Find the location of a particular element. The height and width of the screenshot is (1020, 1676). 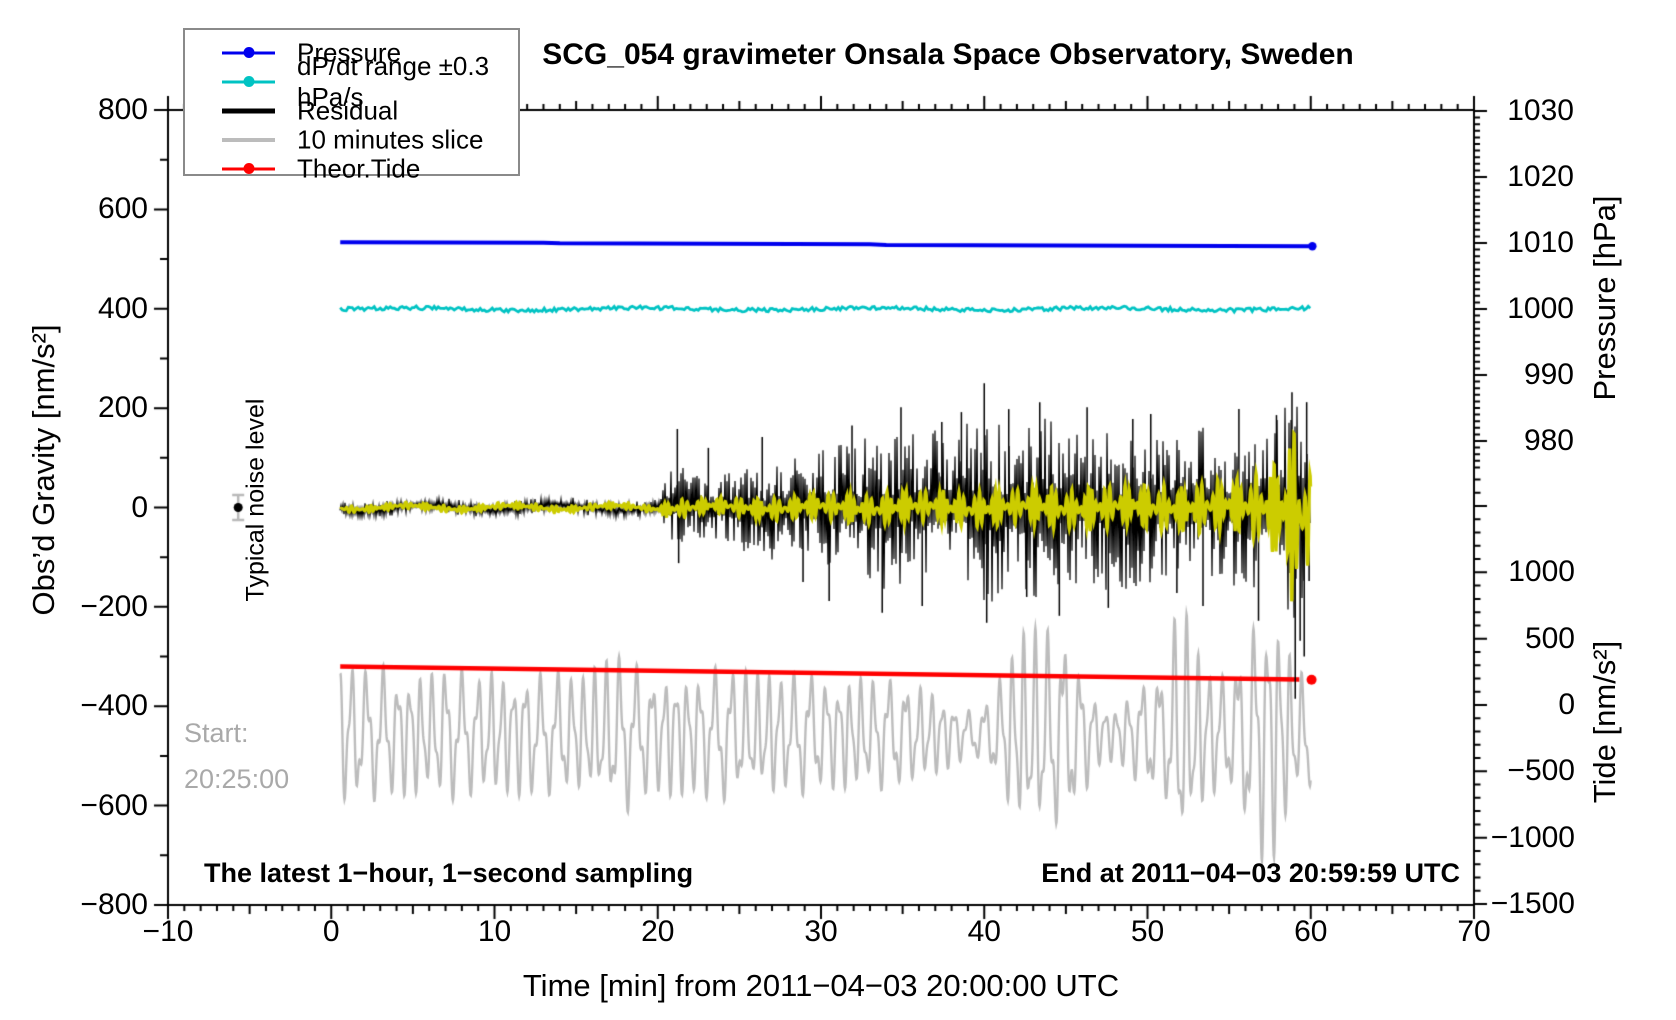

tide-tick-label: −1000 is located at coordinates (1532, 837).